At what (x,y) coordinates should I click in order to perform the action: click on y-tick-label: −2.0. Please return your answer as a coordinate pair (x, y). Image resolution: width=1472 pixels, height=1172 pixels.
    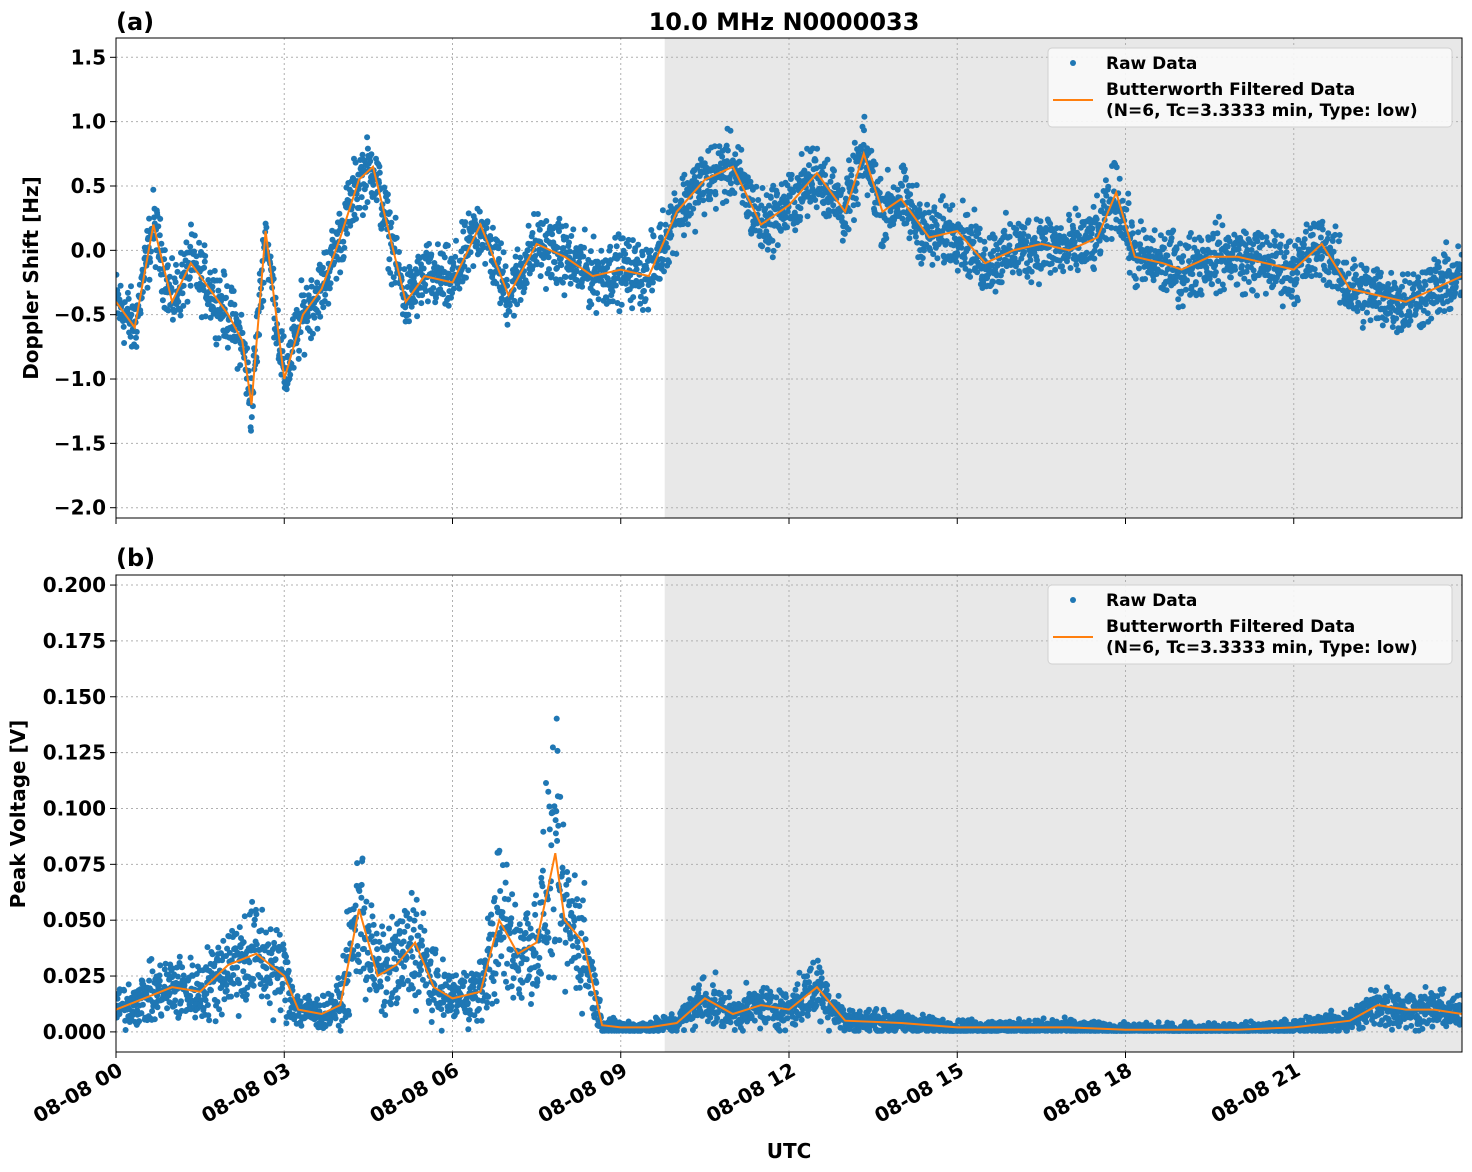
    Looking at the image, I should click on (80, 508).